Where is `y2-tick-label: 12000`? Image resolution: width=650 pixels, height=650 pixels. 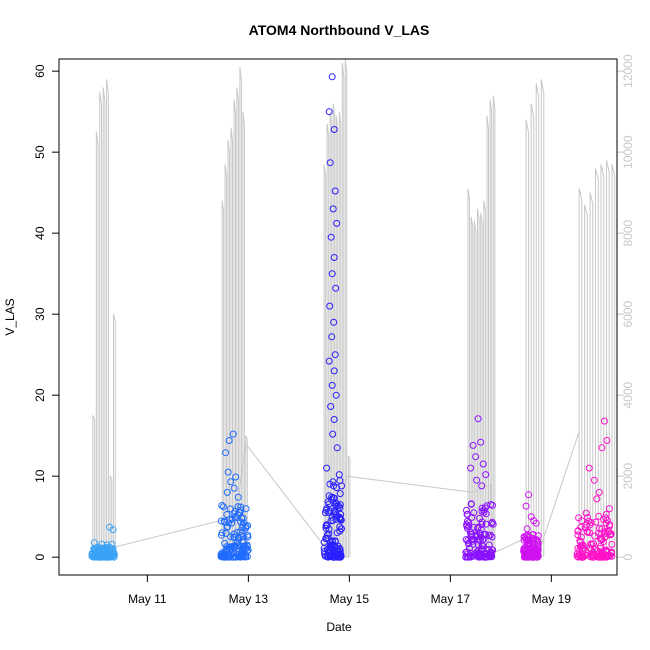 y2-tick-label: 12000 is located at coordinates (628, 71).